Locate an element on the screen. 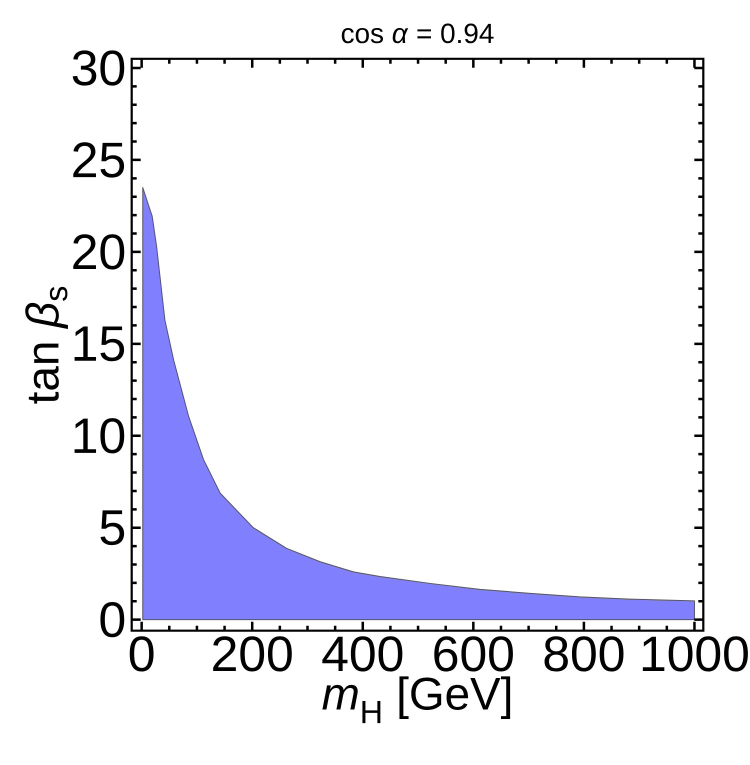 The width and height of the screenshot is (750, 765). y-tick-label: 30 is located at coordinates (98, 68).